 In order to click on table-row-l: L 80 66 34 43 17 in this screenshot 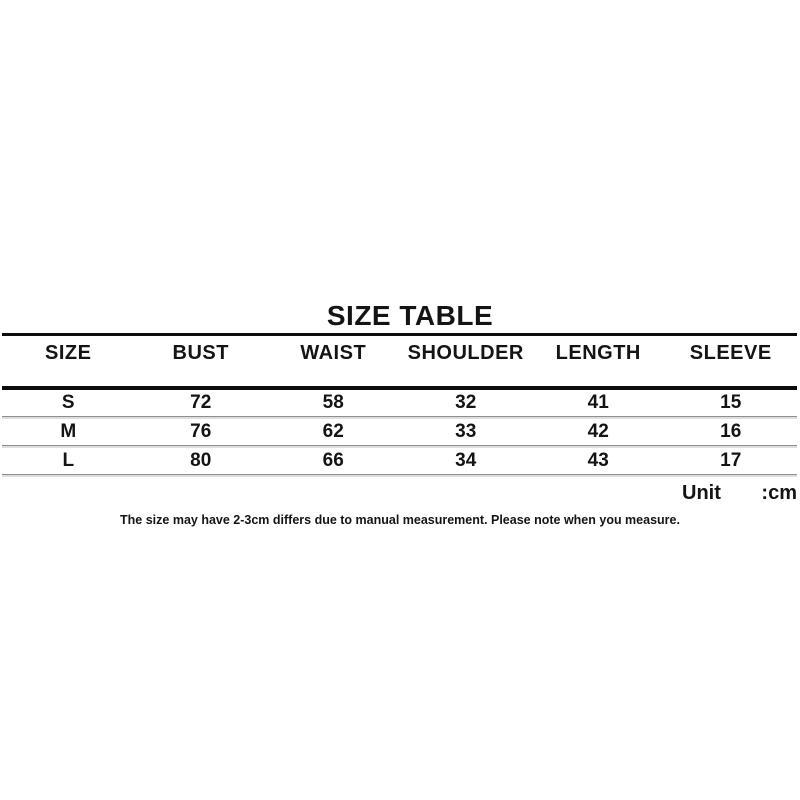, I will do `click(399, 460)`.